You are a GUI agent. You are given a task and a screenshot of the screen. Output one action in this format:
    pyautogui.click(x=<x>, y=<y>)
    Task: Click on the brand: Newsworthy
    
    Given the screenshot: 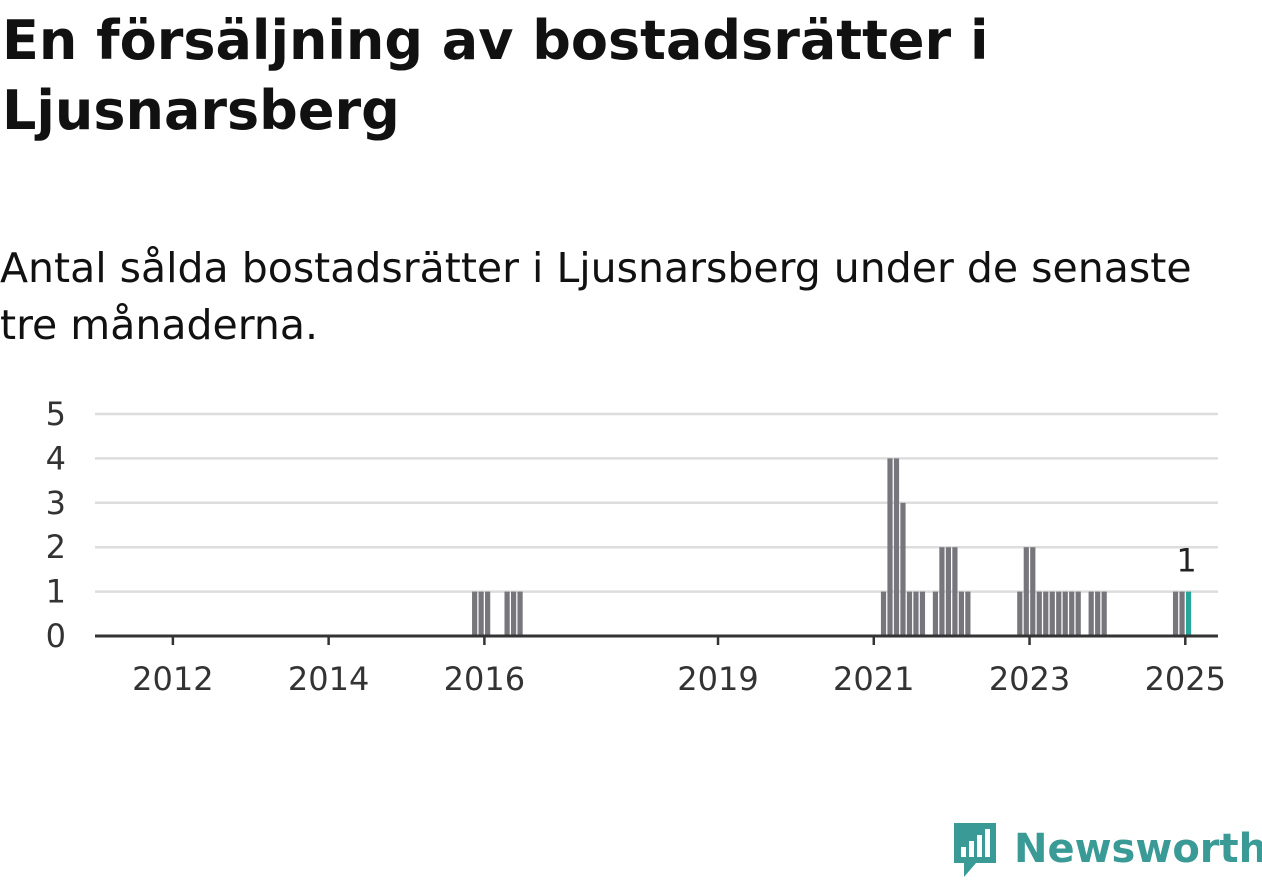 What is the action you would take?
    pyautogui.click(x=1106, y=849)
    